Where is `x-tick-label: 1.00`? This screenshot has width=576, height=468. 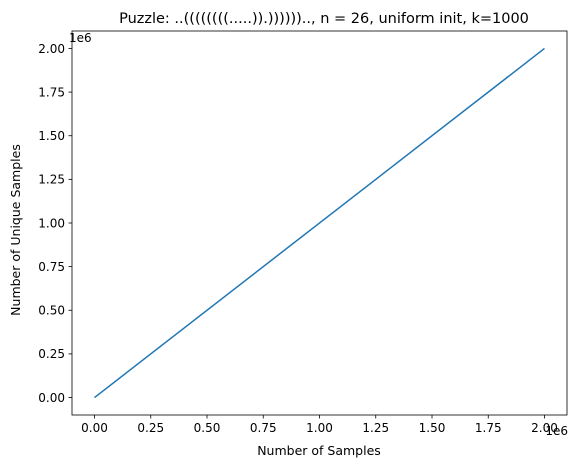 x-tick-label: 1.00 is located at coordinates (319, 428).